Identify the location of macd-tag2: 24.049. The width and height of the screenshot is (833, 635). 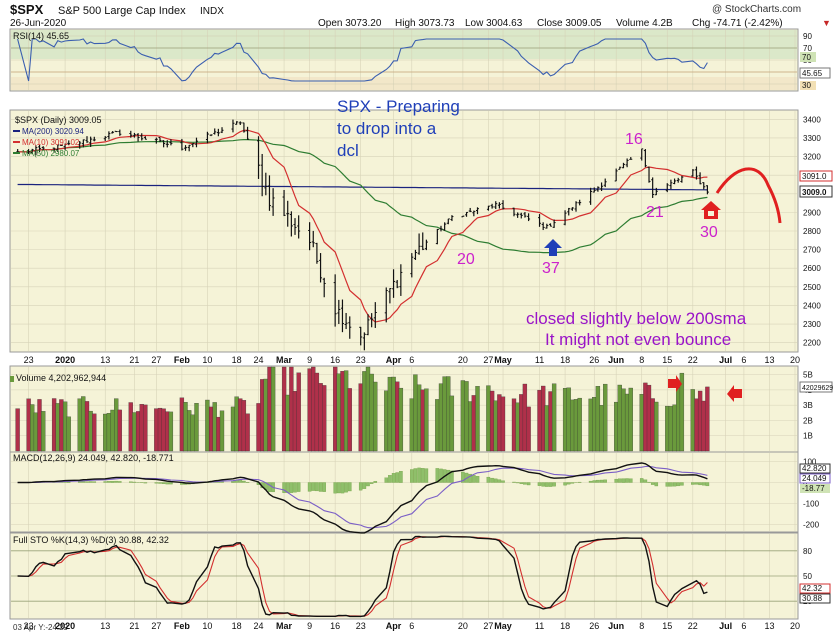
(814, 478).